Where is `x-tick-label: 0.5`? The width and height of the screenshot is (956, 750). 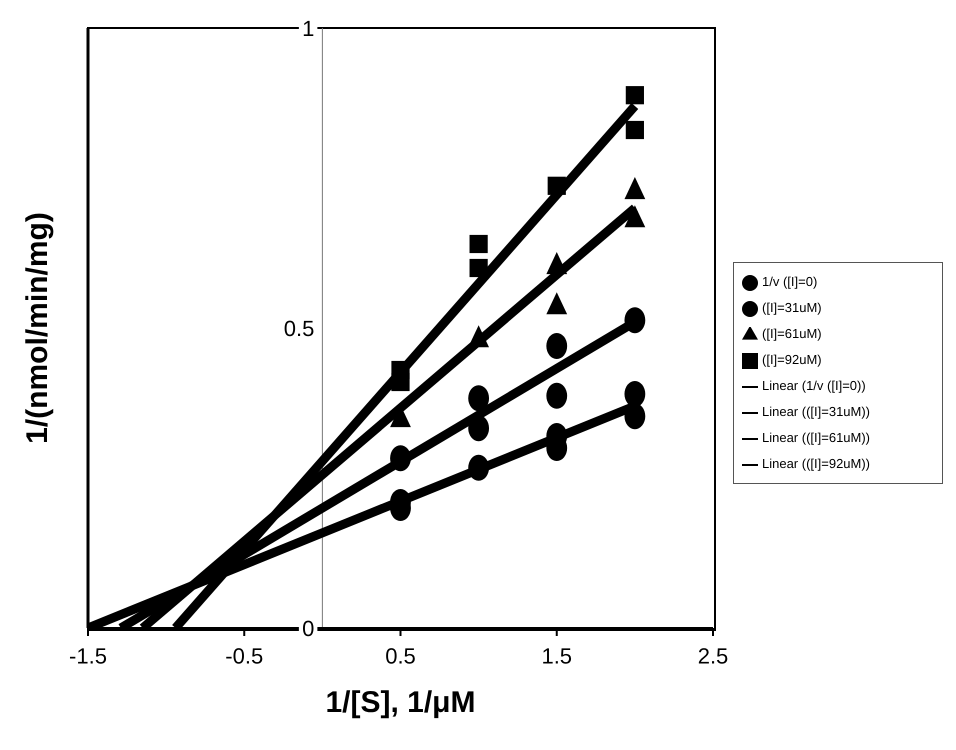 x-tick-label: 0.5 is located at coordinates (400, 656).